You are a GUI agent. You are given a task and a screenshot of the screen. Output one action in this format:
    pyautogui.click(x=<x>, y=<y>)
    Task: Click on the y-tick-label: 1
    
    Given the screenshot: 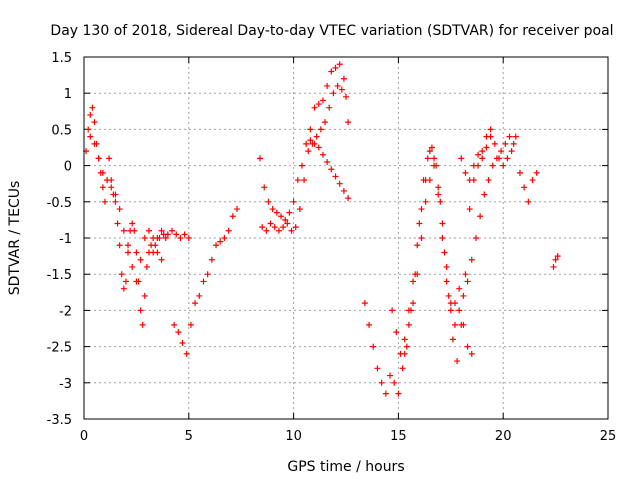 What is the action you would take?
    pyautogui.click(x=68, y=94)
    